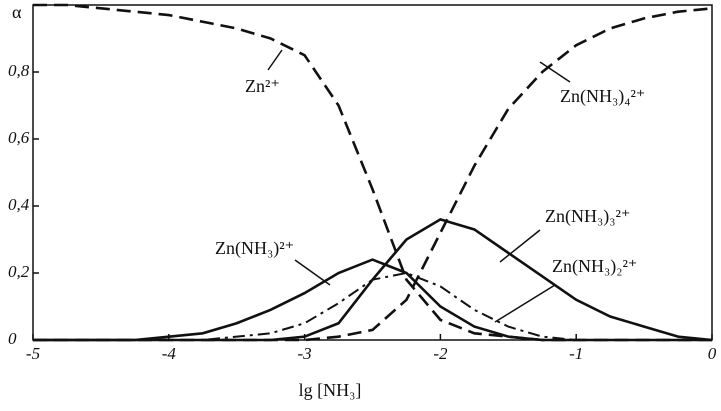 This screenshot has width=721, height=411. Describe the element at coordinates (262, 86) in the screenshot. I see `series-label: Zn²⁺` at that location.